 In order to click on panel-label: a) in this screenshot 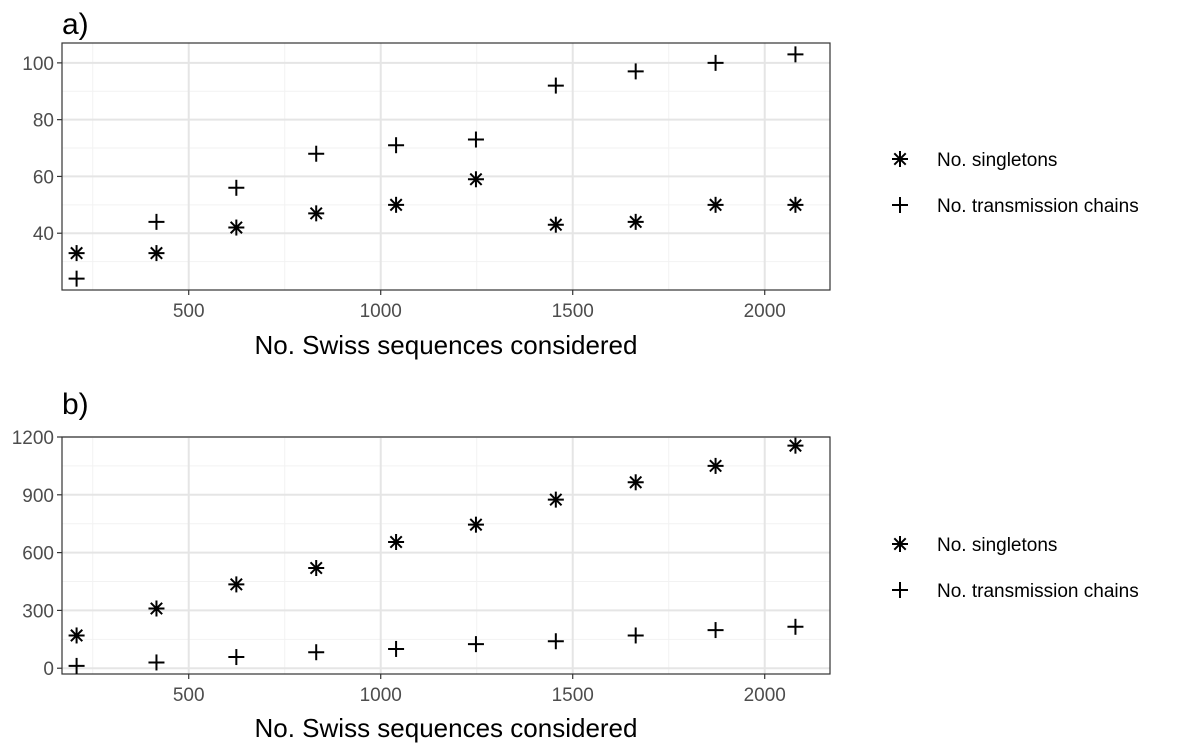, I will do `click(75, 24)`.